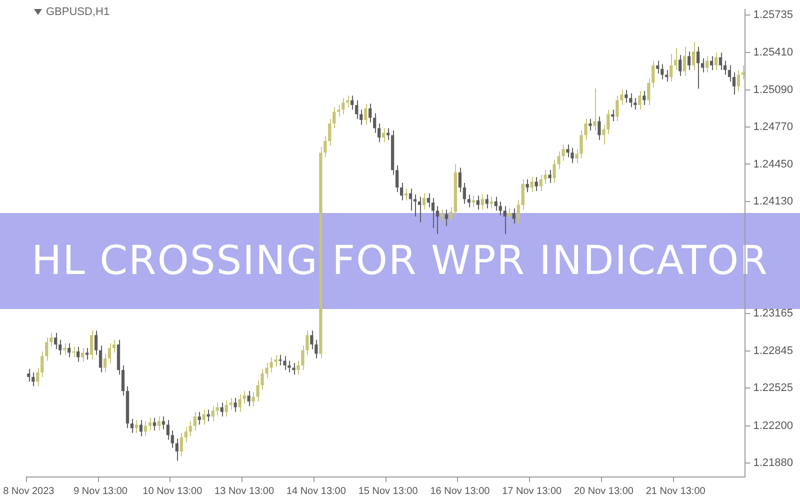 The width and height of the screenshot is (800, 500). I want to click on x-tick-label: 20 Nov 13:00, so click(604, 491).